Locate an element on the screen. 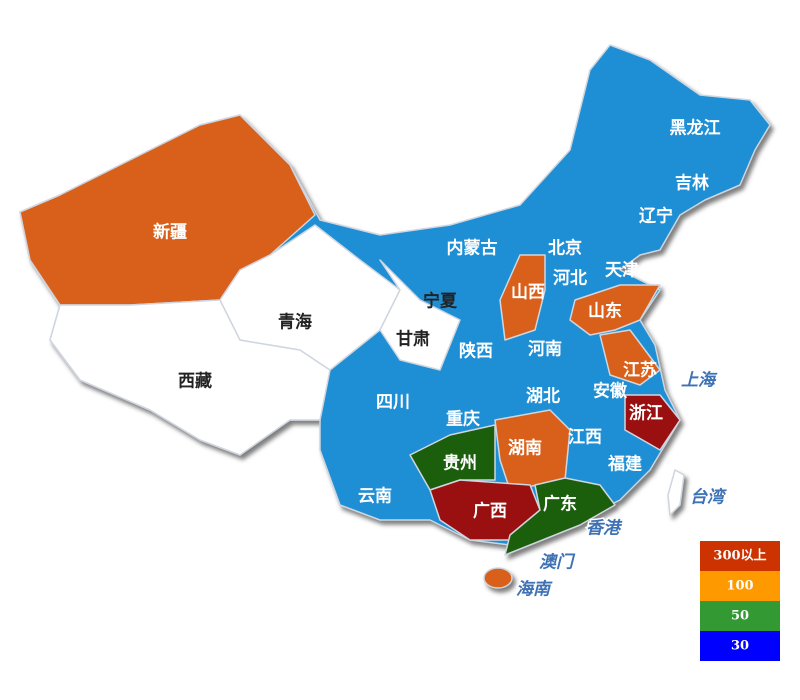 The width and height of the screenshot is (800, 700). region-label: 四川 is located at coordinates (393, 403).